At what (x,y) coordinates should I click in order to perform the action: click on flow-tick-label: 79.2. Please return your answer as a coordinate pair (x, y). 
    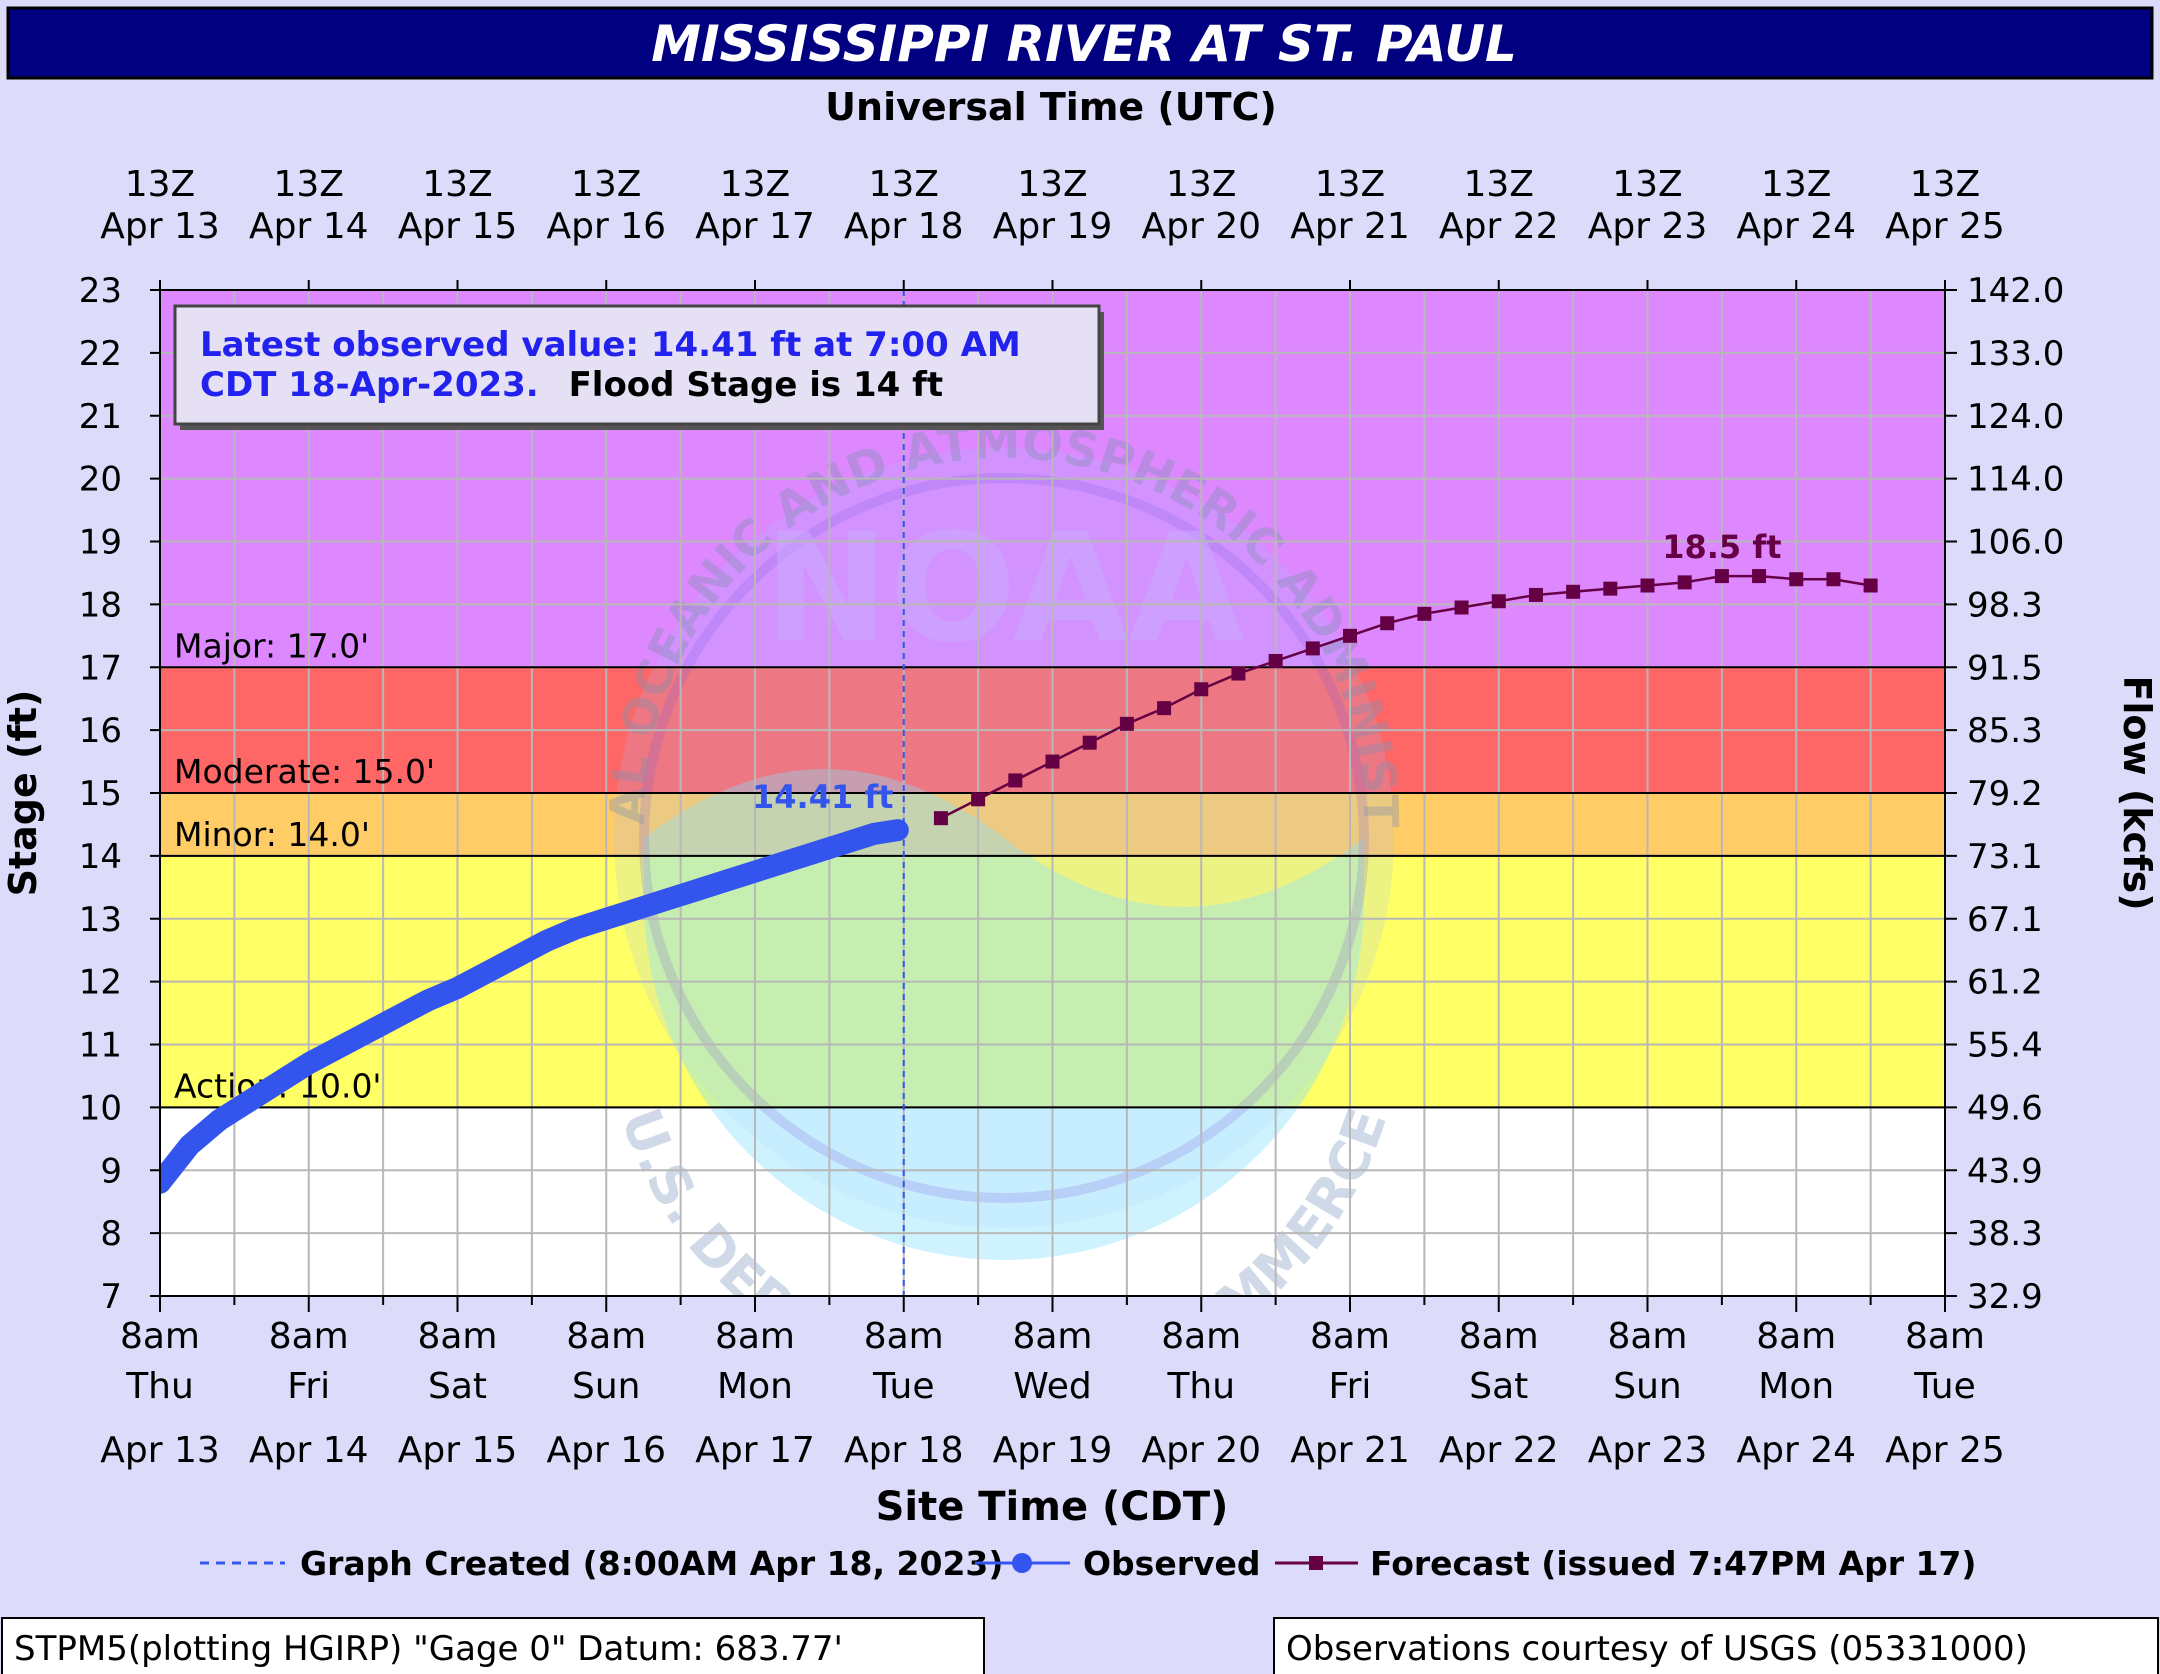
    Looking at the image, I should click on (2005, 794).